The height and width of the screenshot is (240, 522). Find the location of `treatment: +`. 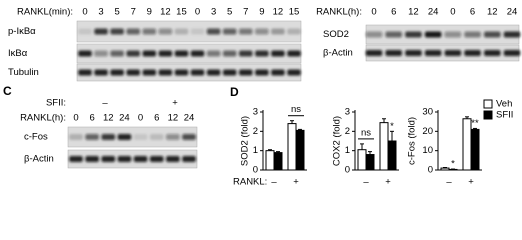

treatment: + is located at coordinates (175, 103).